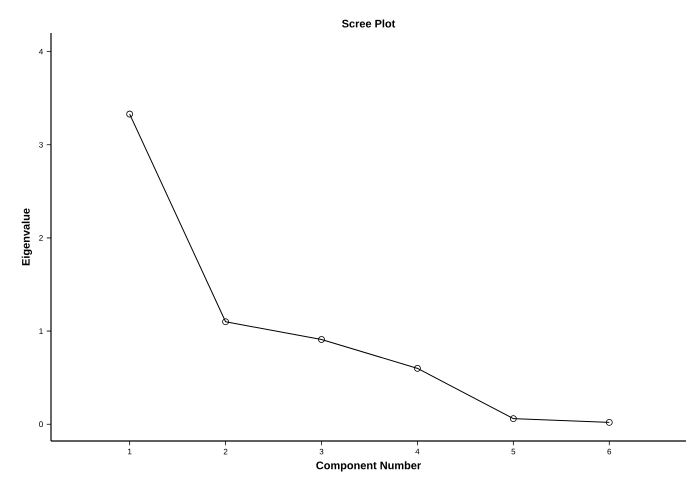 This screenshot has height=493, width=687. I want to click on y-axis-title: Eigenvalue, so click(27, 237).